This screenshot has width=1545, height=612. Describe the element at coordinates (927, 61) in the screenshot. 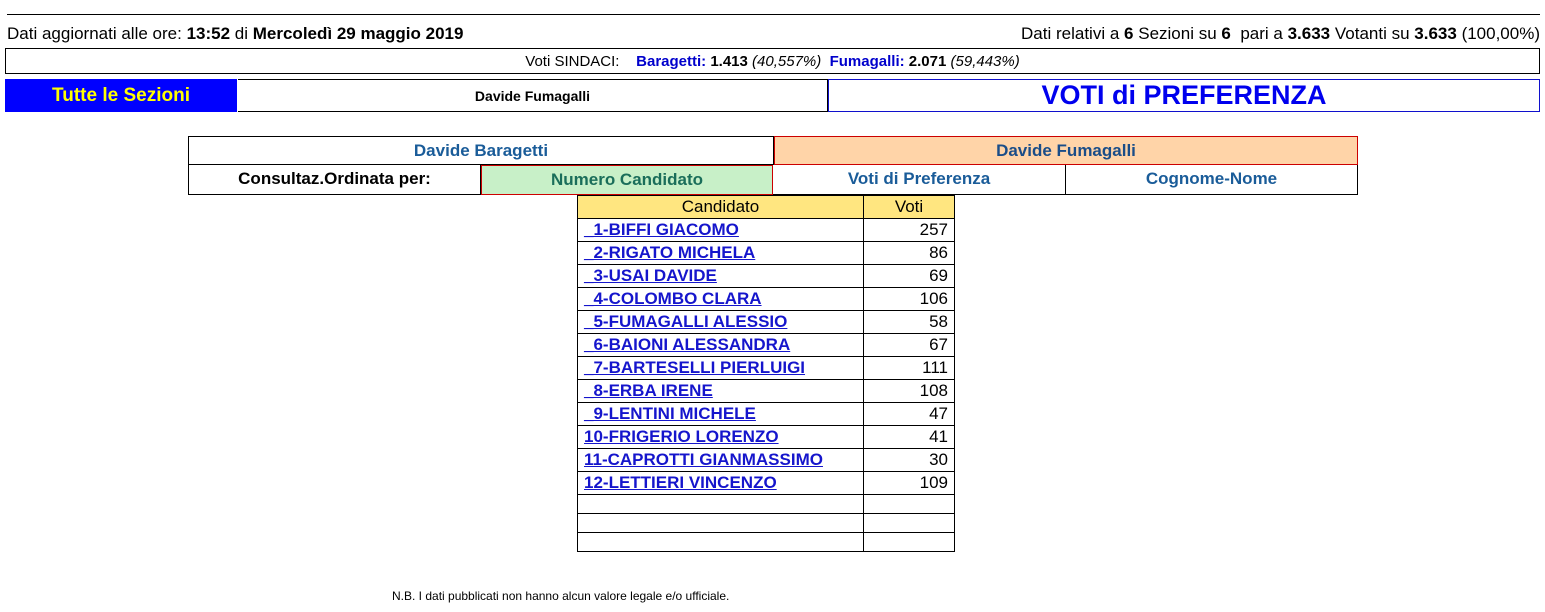

I see `sindaco2-votes: 2.071` at that location.